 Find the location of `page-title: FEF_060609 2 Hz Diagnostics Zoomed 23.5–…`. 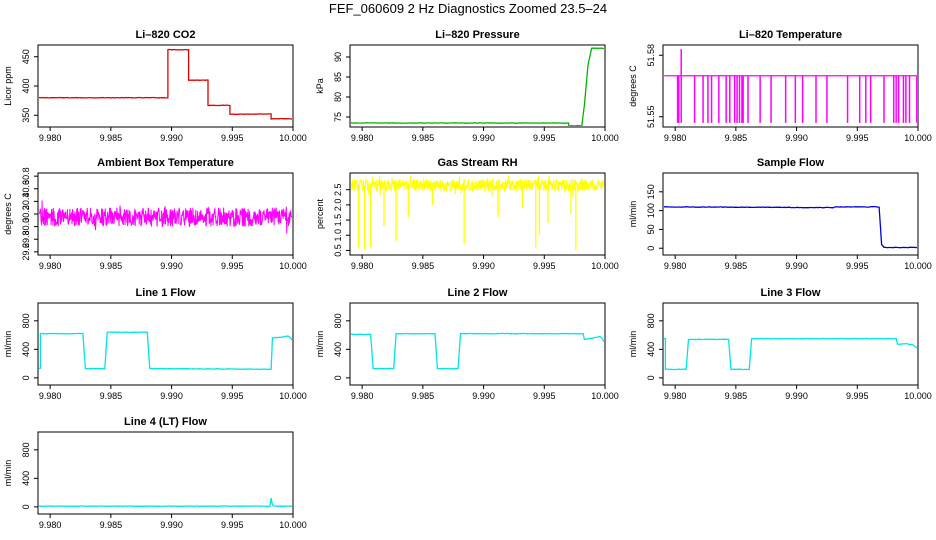

page-title: FEF_060609 2 Hz Diagnostics Zoomed 23.5–… is located at coordinates (468, 8).